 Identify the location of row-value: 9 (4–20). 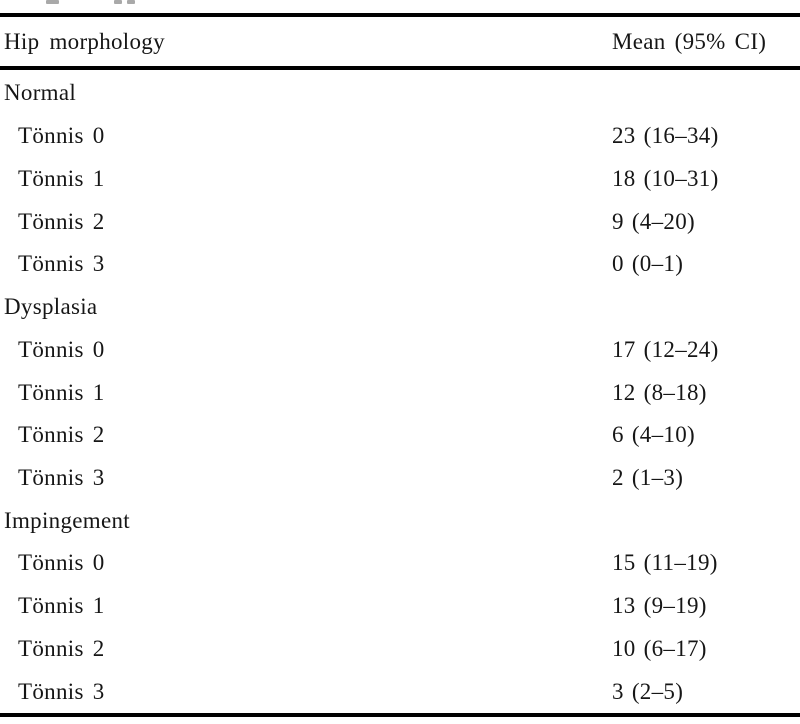
(653, 221).